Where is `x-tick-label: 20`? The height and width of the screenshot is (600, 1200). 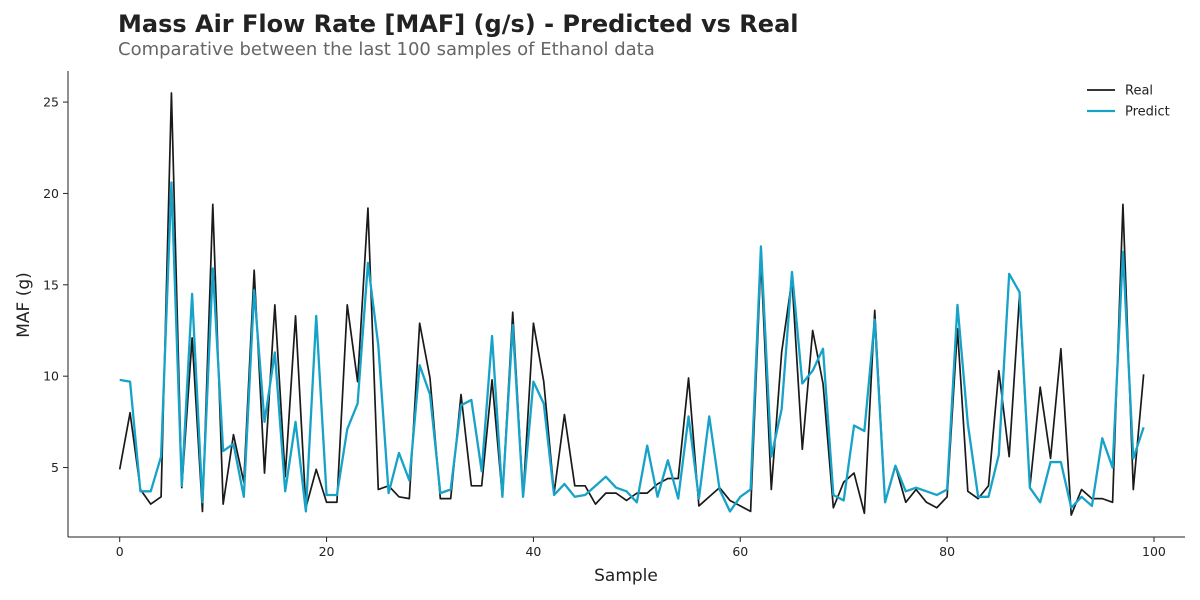
x-tick-label: 20 is located at coordinates (327, 551).